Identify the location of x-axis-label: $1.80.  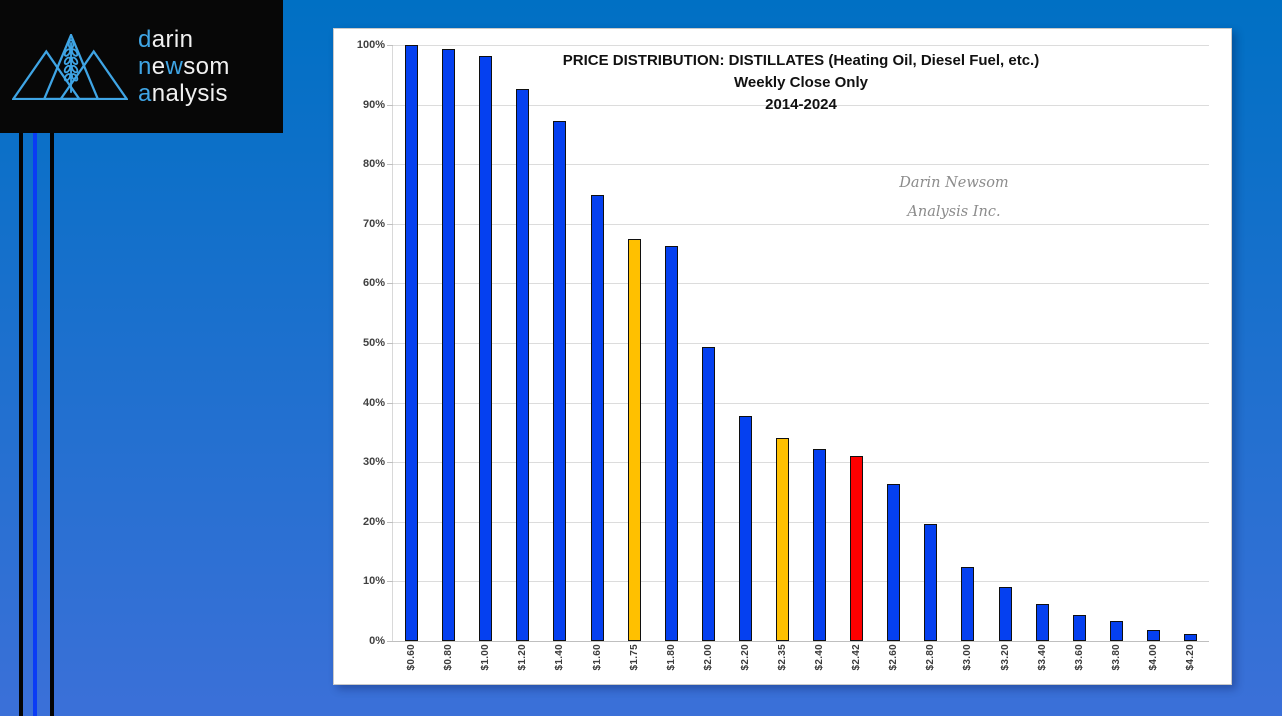
(671, 657).